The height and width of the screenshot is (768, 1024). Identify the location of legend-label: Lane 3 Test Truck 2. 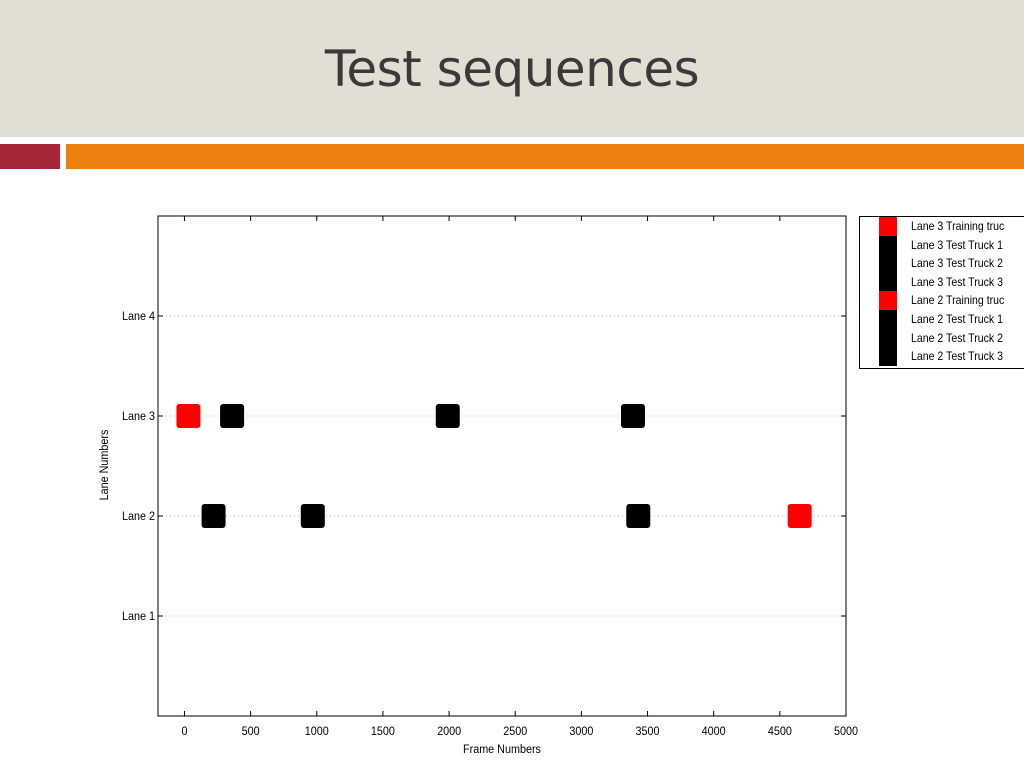
(957, 263).